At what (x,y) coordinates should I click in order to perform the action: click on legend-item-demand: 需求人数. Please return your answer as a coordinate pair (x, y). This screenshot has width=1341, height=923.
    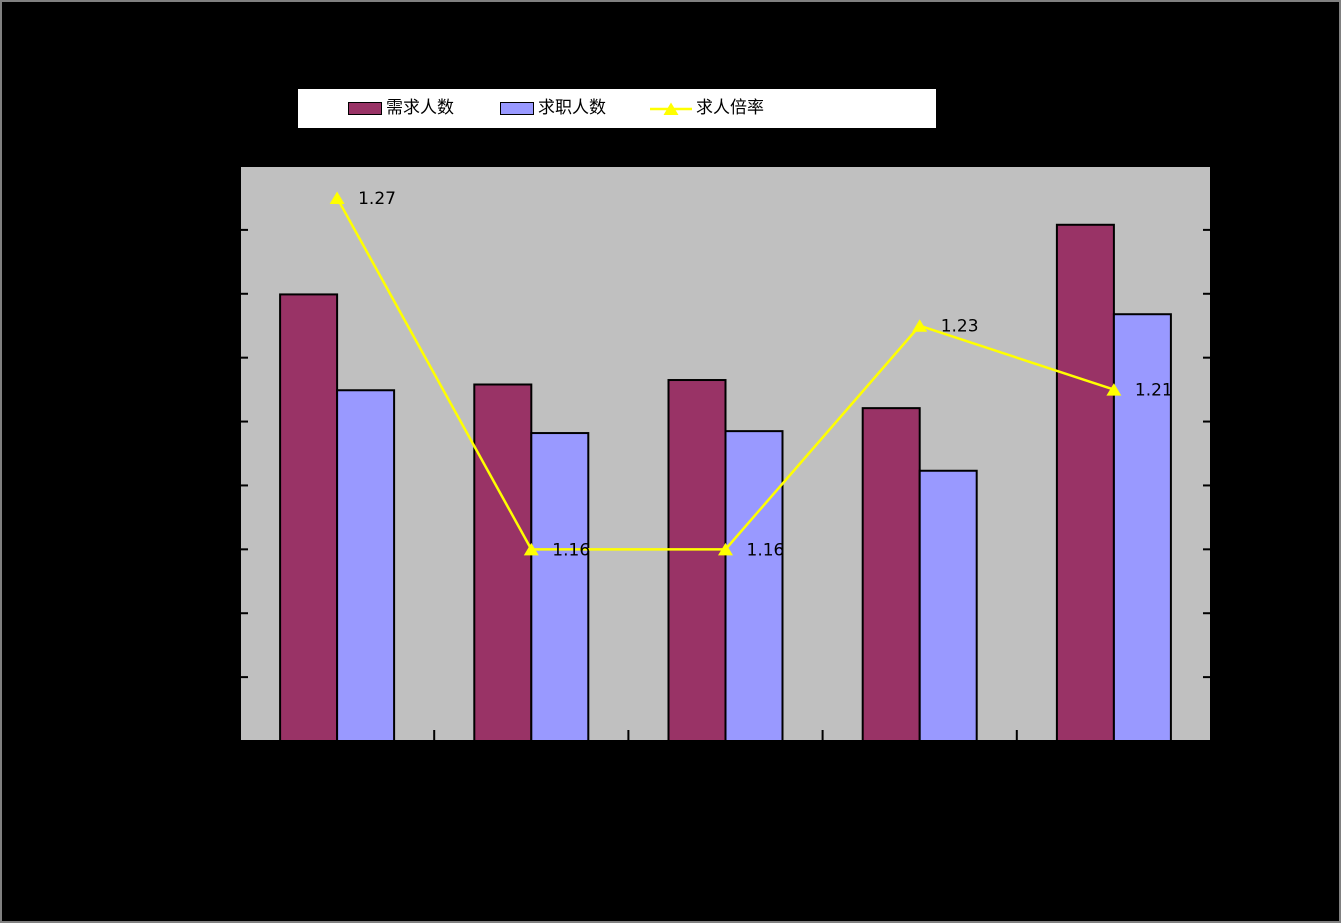
    Looking at the image, I should click on (401, 108).